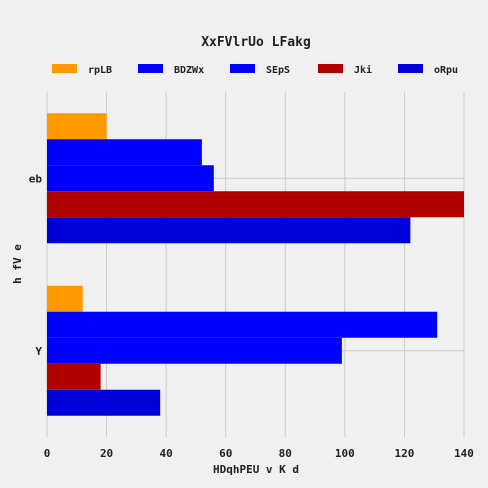  What do you see at coordinates (255, 204) in the screenshot?
I see `bar-Jki-eb` at bounding box center [255, 204].